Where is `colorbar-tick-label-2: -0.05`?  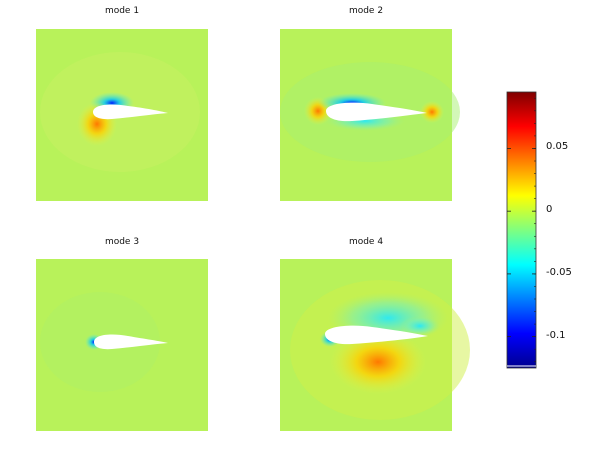 colorbar-tick-label-2: -0.05 is located at coordinates (559, 272).